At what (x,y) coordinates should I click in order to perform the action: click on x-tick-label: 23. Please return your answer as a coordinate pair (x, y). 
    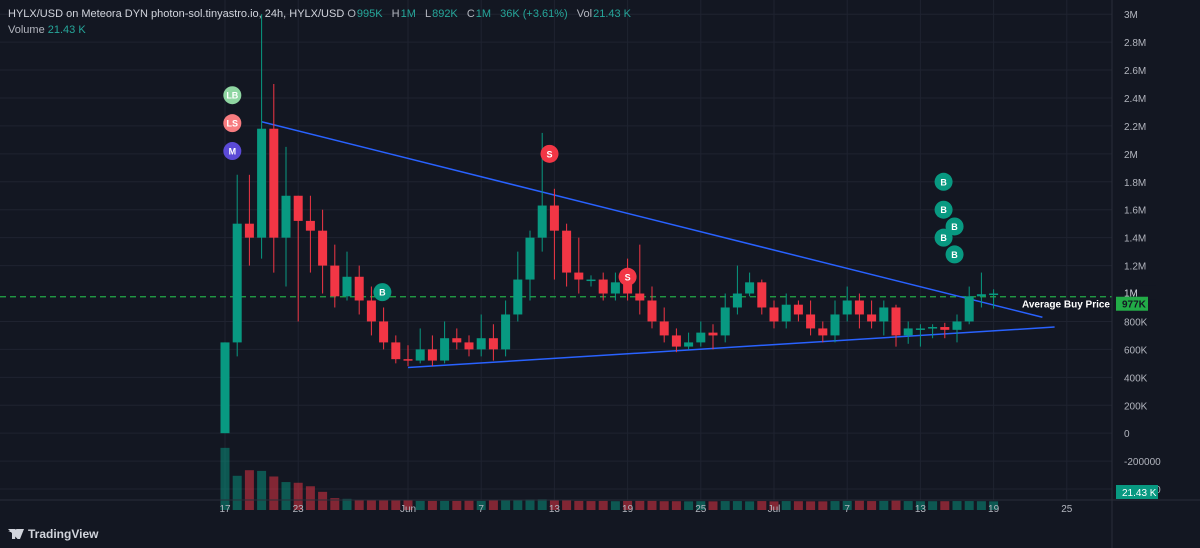
    Looking at the image, I should click on (299, 509).